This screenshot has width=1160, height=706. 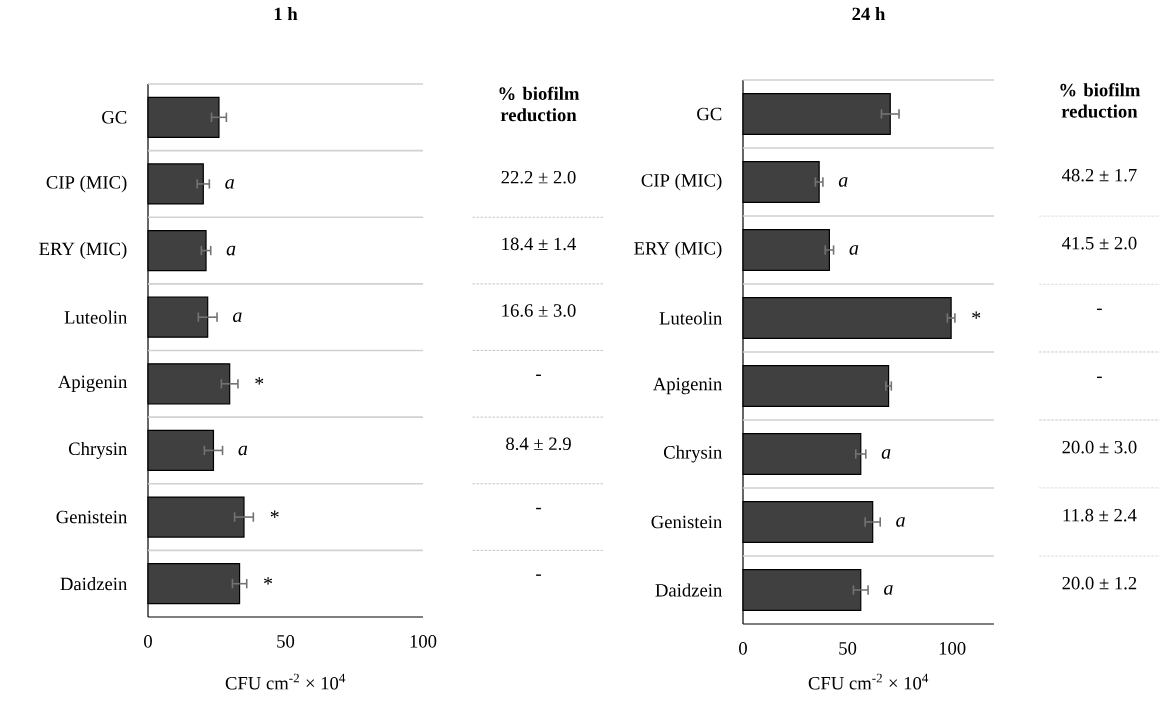 I want to click on text: 16.6 ± 3.0, so click(x=539, y=310).